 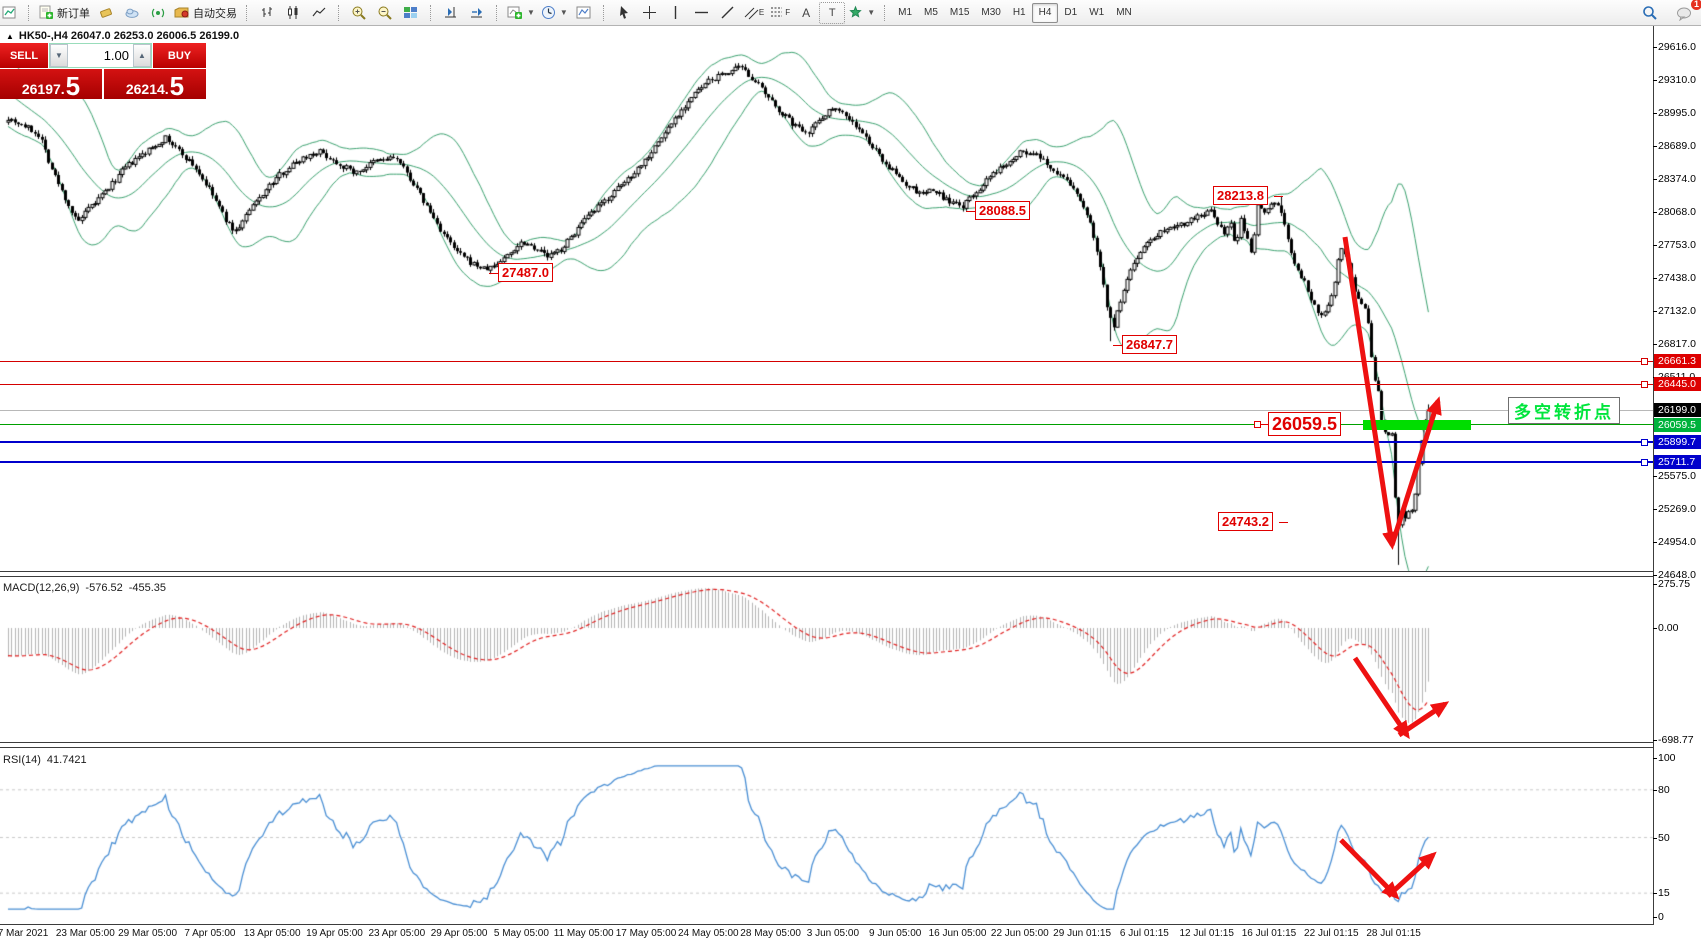 What do you see at coordinates (1019, 933) in the screenshot?
I see `time-tick: 22 Jun 05:00` at bounding box center [1019, 933].